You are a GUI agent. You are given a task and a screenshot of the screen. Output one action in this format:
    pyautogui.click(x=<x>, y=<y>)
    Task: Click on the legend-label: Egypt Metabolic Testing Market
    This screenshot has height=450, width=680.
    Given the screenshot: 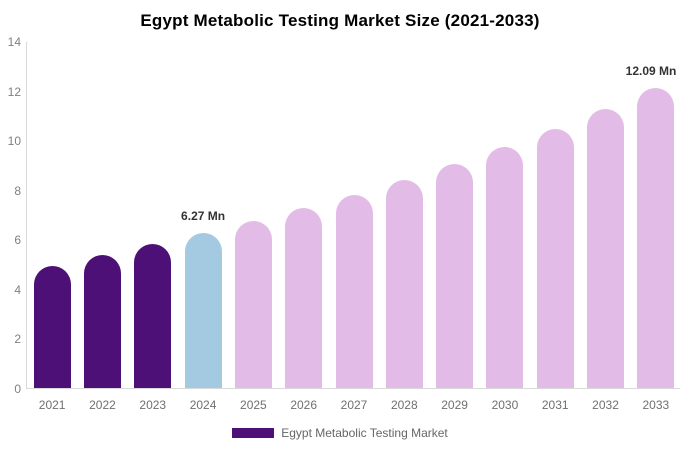 What is the action you would take?
    pyautogui.click(x=364, y=433)
    